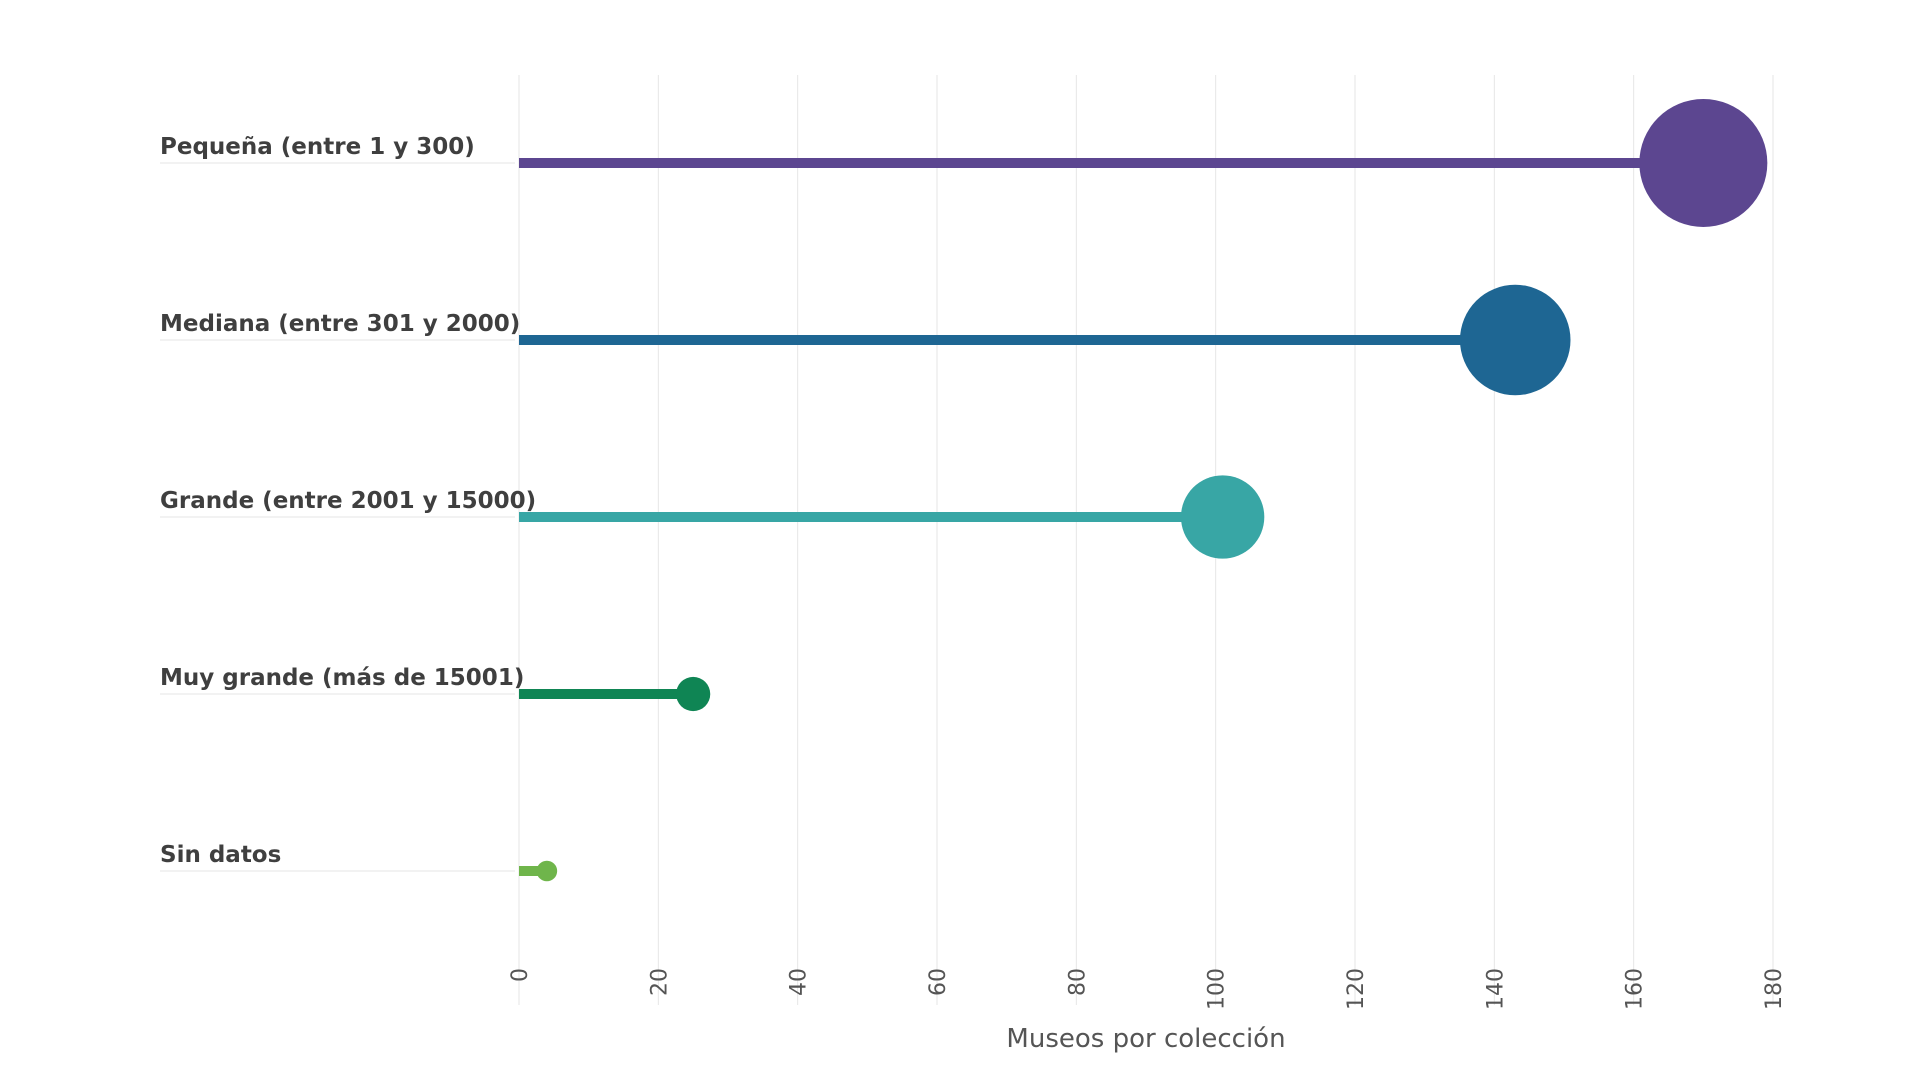  What do you see at coordinates (659, 982) in the screenshot?
I see `x-tick-label: 20` at bounding box center [659, 982].